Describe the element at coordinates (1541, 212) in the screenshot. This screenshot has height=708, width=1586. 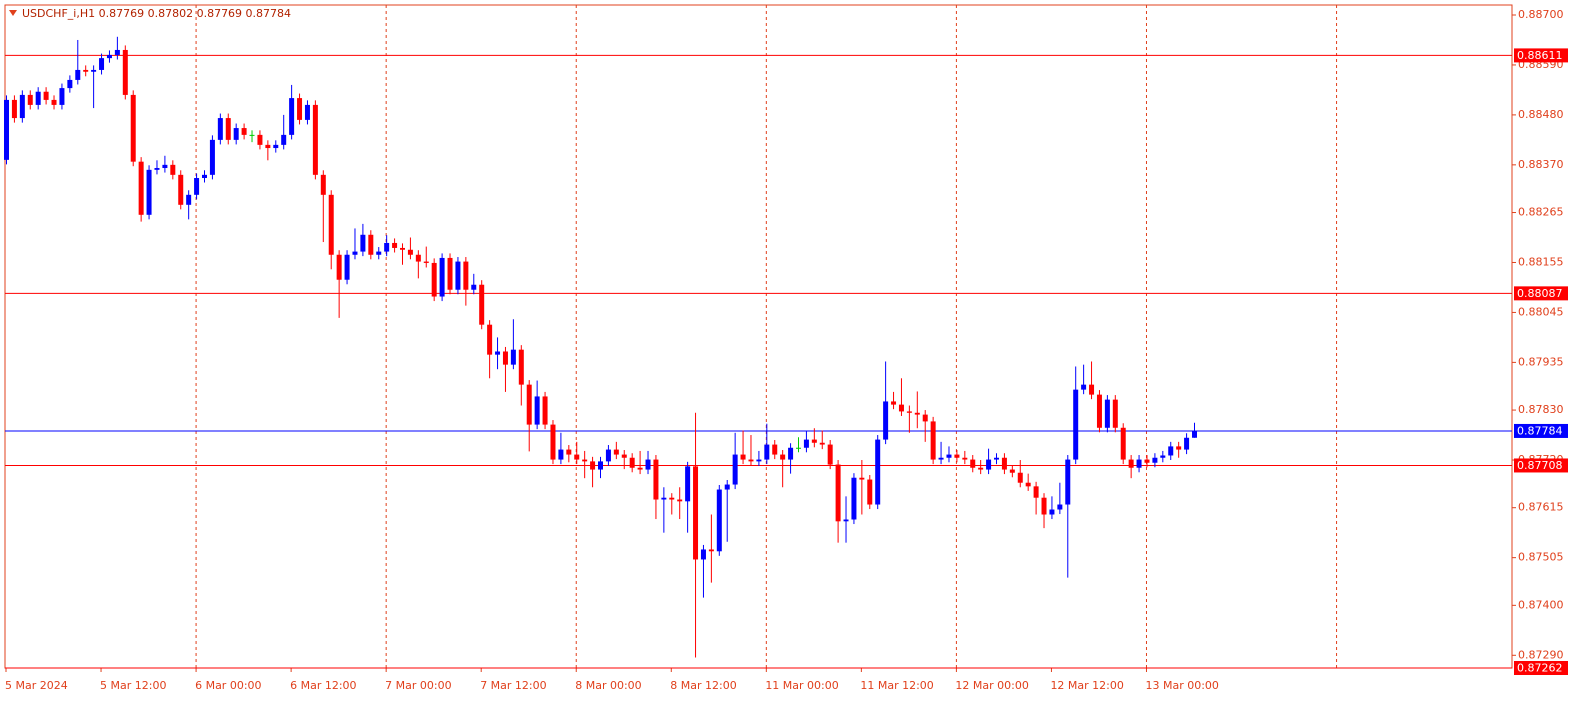
I see `y-tick-label: 0.88265` at that location.